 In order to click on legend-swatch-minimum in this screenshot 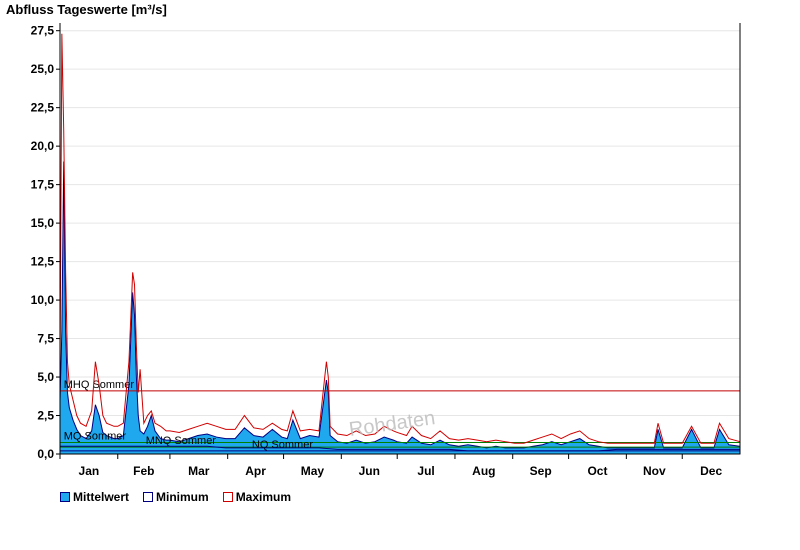, I will do `click(148, 497)`.